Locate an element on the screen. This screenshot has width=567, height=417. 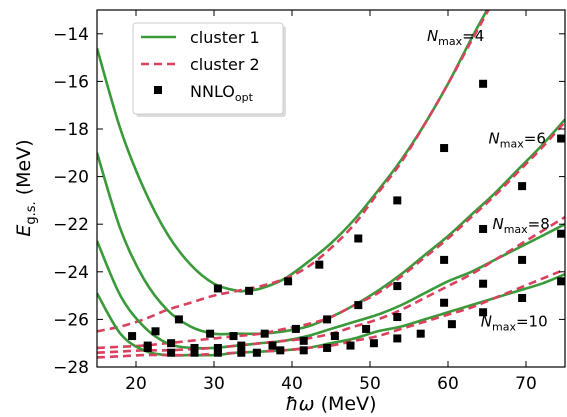
y-tick-label: −16 is located at coordinates (71, 82).